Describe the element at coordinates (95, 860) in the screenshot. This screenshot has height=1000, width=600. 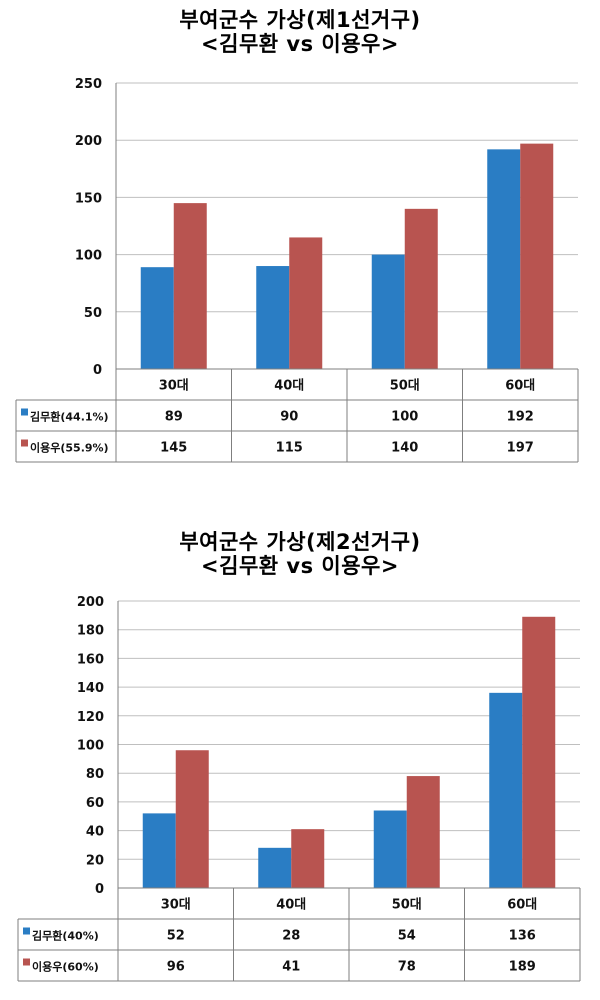
I see `y-tick-label: 20` at that location.